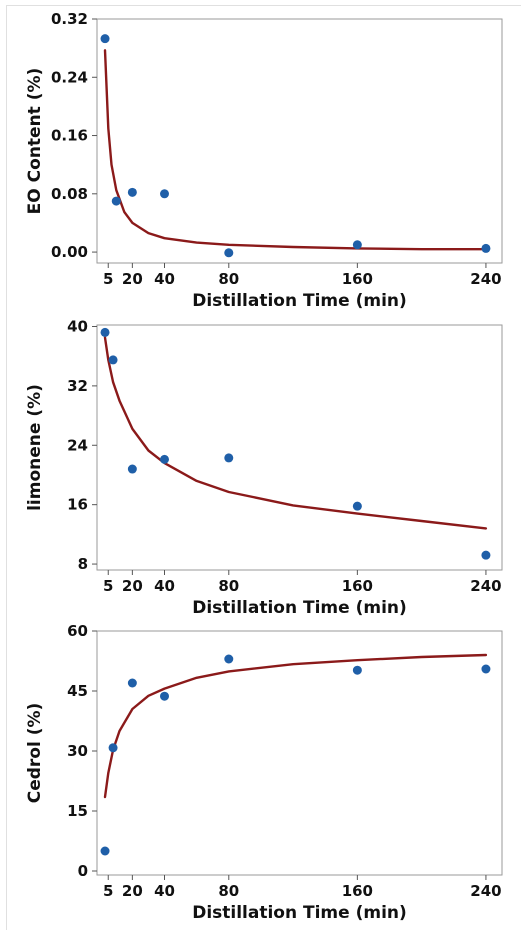 The image size is (526, 930). What do you see at coordinates (69, 77) in the screenshot?
I see `y-tick-label: 0.24` at bounding box center [69, 77].